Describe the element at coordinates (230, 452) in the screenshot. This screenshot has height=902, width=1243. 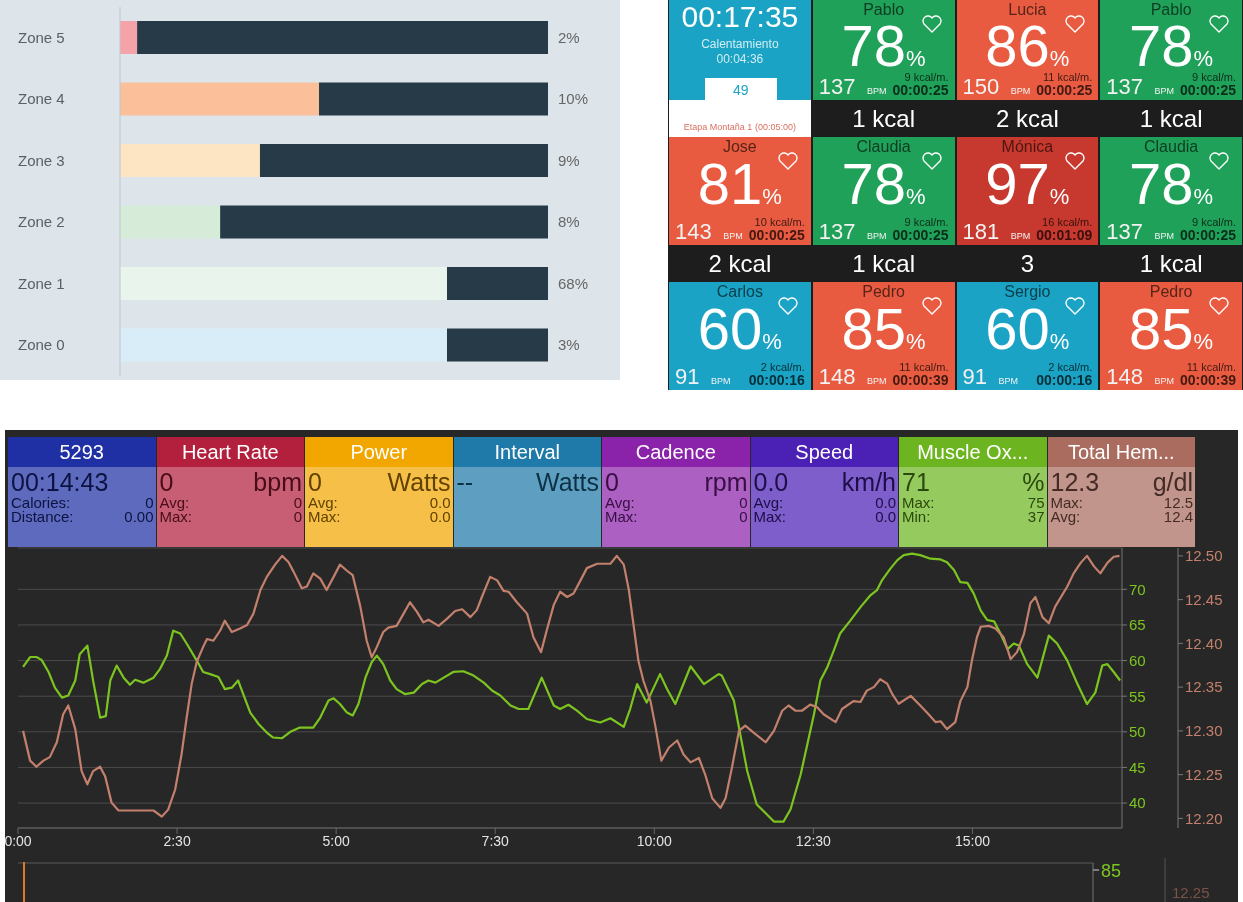
I see `category-label: Heart Rate` at that location.